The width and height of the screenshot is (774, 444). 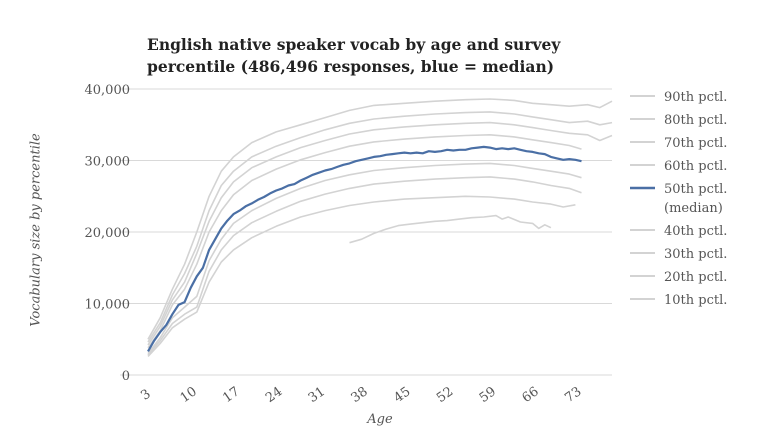 What do you see at coordinates (108, 305) in the screenshot?
I see `y-tick-label: 10,000` at bounding box center [108, 305].